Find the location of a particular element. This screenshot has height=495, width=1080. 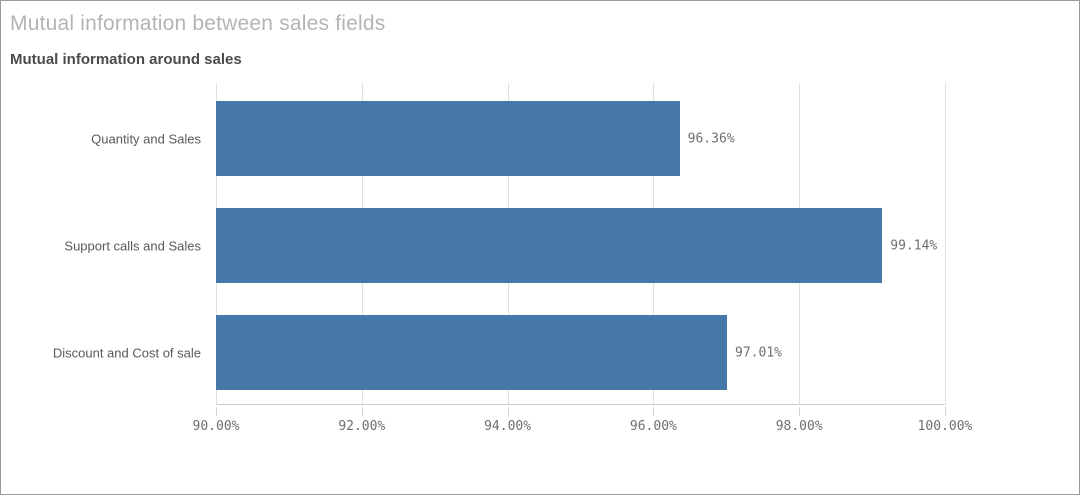

x-tick-label: 98.00% is located at coordinates (799, 426).